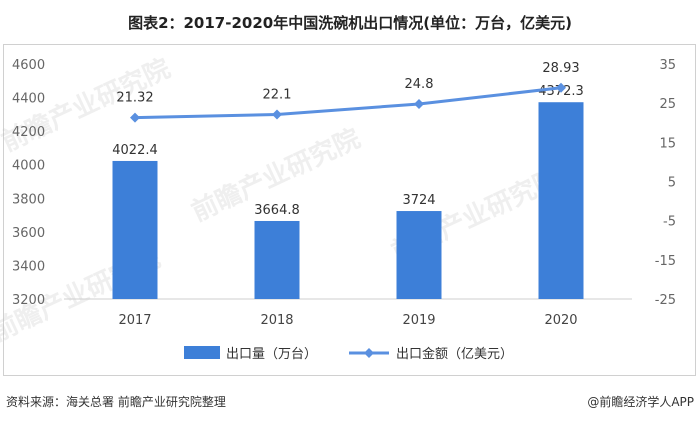 The height and width of the screenshot is (422, 700). Describe the element at coordinates (419, 84) in the screenshot. I see `line-data-label: 24.8` at that location.